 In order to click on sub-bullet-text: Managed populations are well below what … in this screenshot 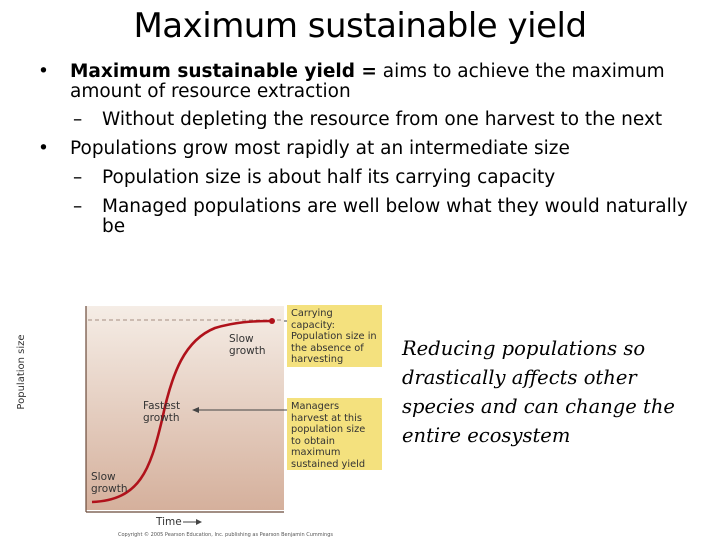, I will do `click(395, 216)`.